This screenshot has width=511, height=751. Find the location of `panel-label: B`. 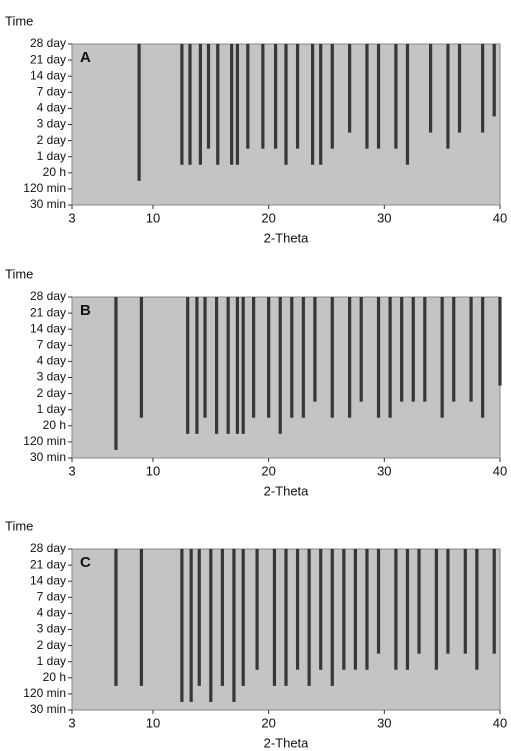

panel-label: B is located at coordinates (85, 310).